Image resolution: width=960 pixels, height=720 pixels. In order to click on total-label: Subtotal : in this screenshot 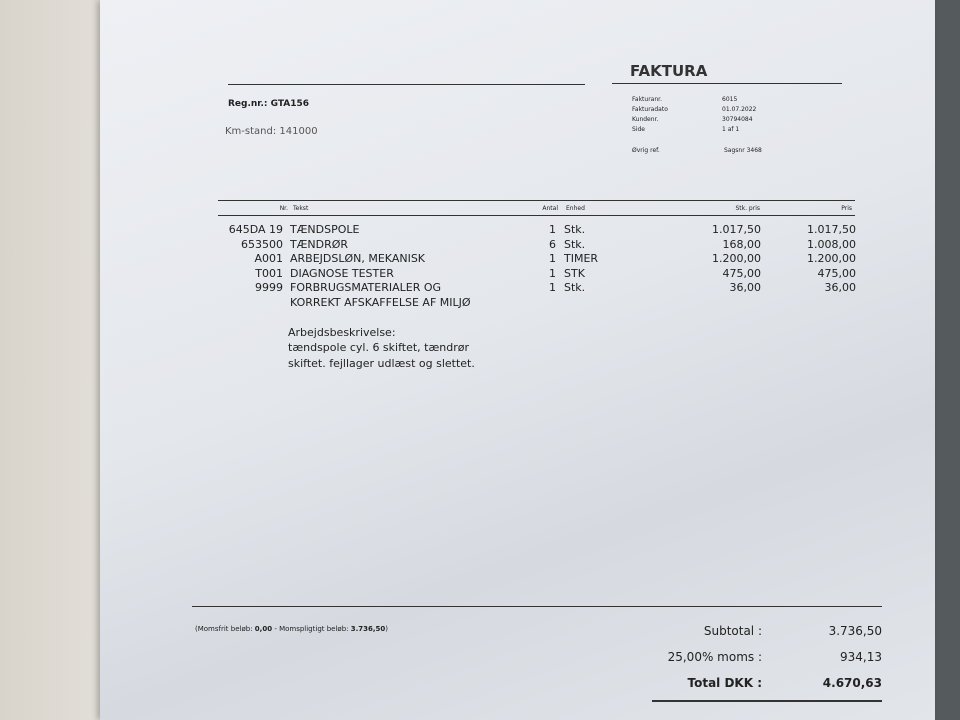, I will do `click(732, 631)`.